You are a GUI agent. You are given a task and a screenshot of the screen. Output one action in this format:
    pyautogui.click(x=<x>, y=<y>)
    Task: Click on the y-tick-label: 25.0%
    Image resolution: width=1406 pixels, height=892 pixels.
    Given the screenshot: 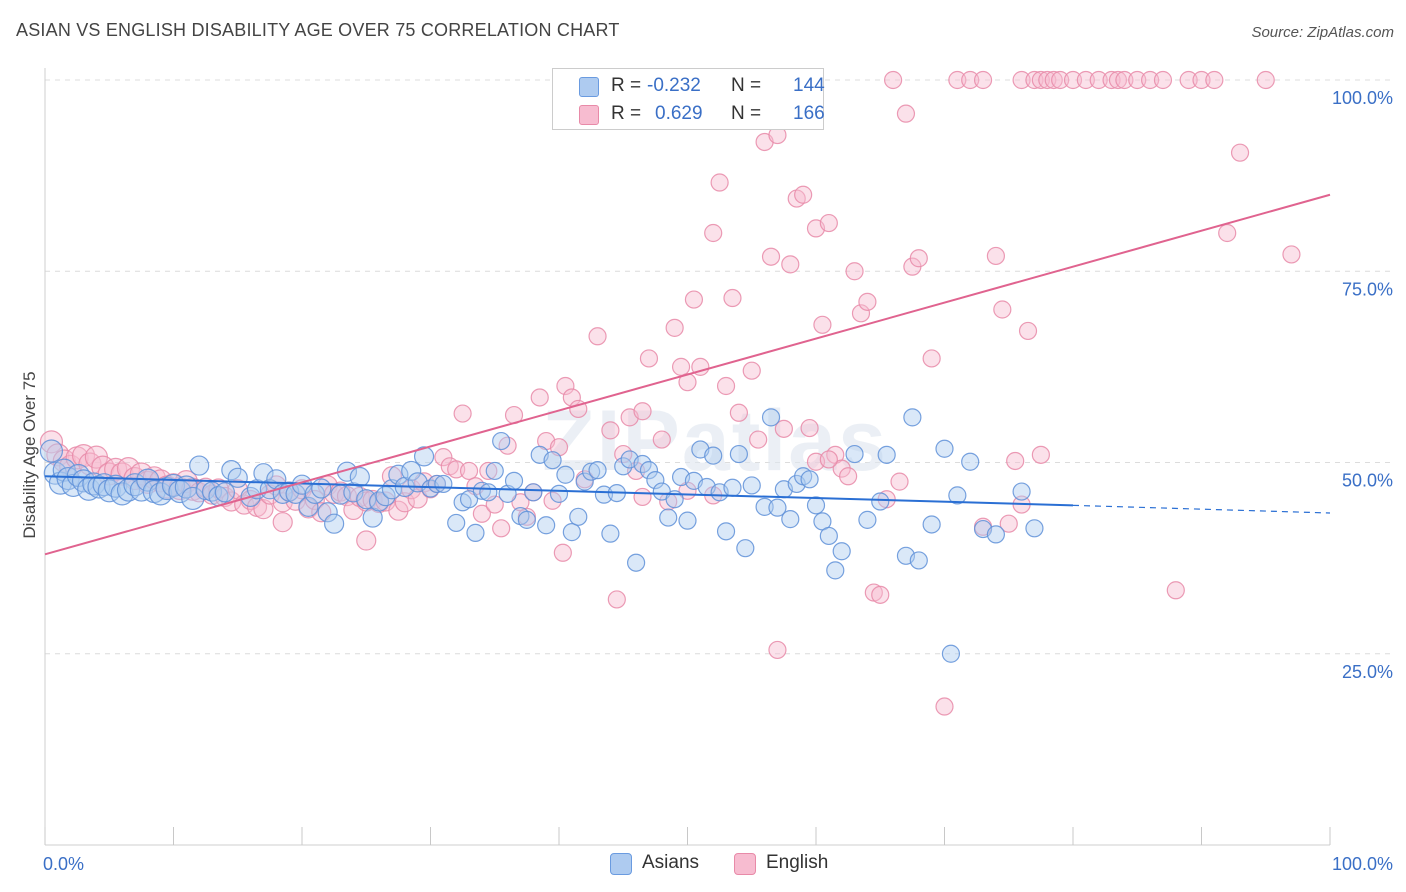 What is the action you would take?
    pyautogui.click(x=1367, y=672)
    